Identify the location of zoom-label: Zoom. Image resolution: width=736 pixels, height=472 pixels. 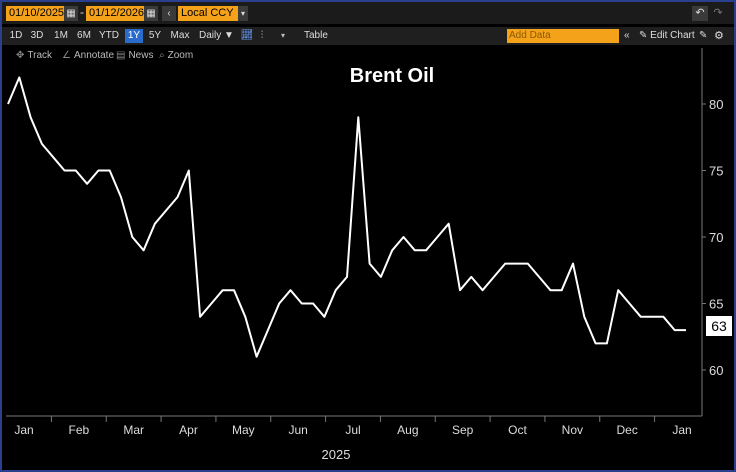
(180, 55).